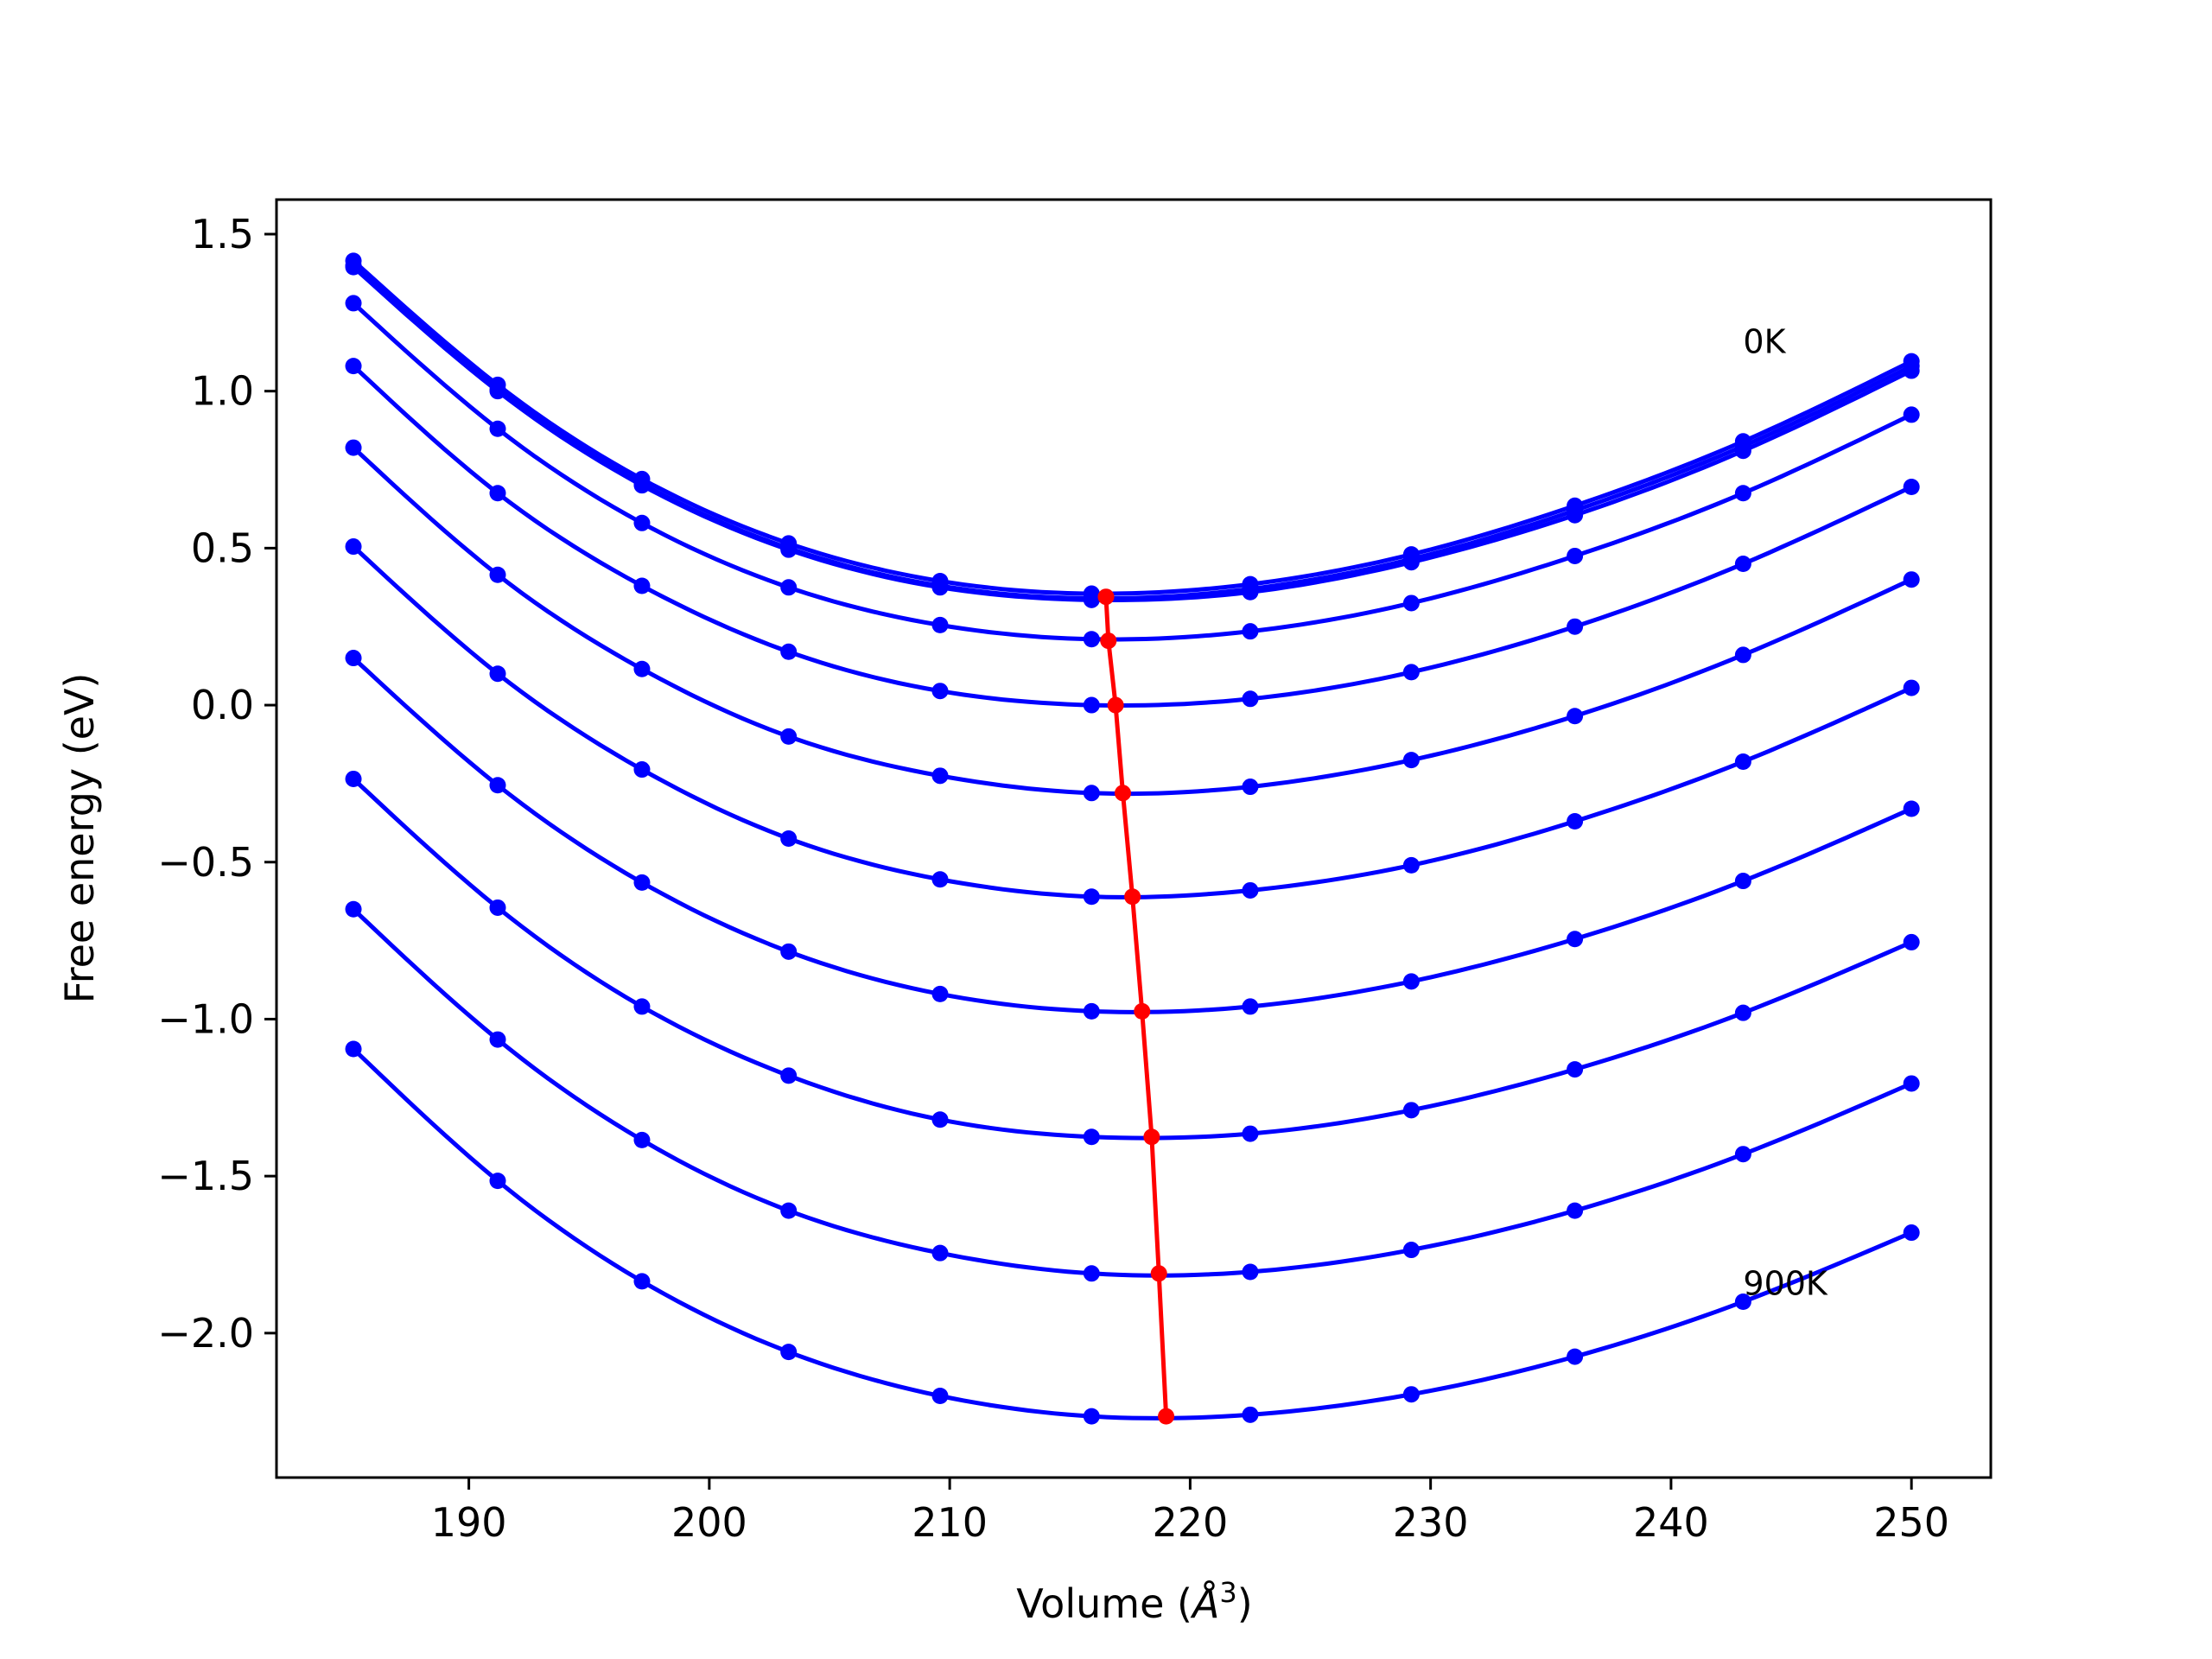  I want to click on temperature-annotation: 0K, so click(1764, 342).